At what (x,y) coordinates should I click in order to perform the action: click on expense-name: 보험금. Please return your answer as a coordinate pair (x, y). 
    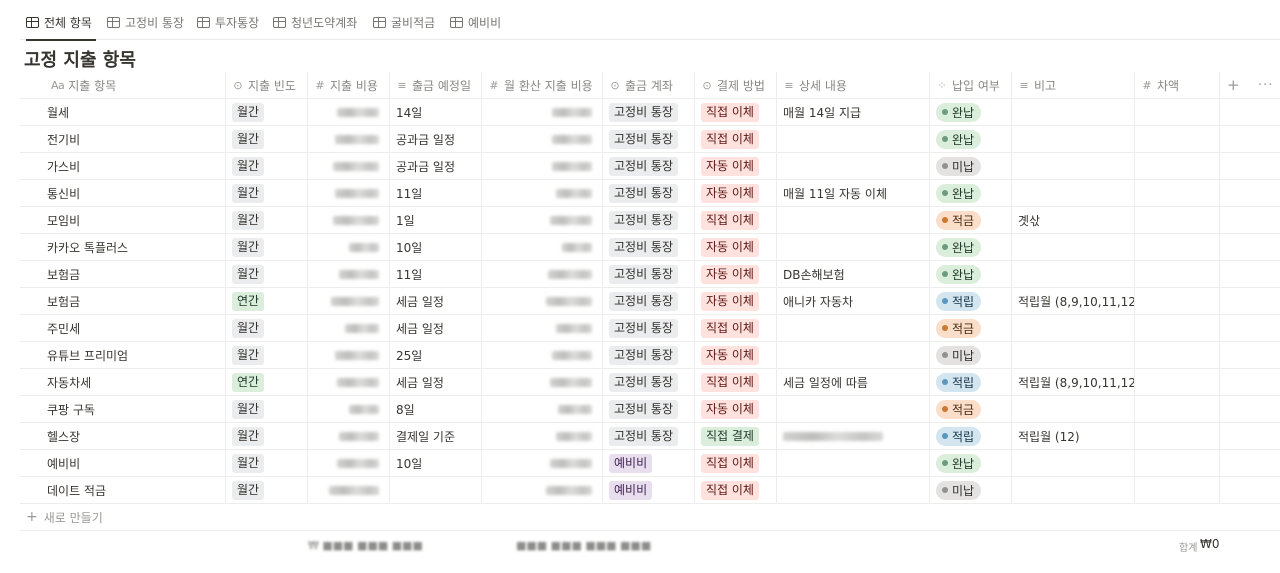
    Looking at the image, I should click on (123, 274).